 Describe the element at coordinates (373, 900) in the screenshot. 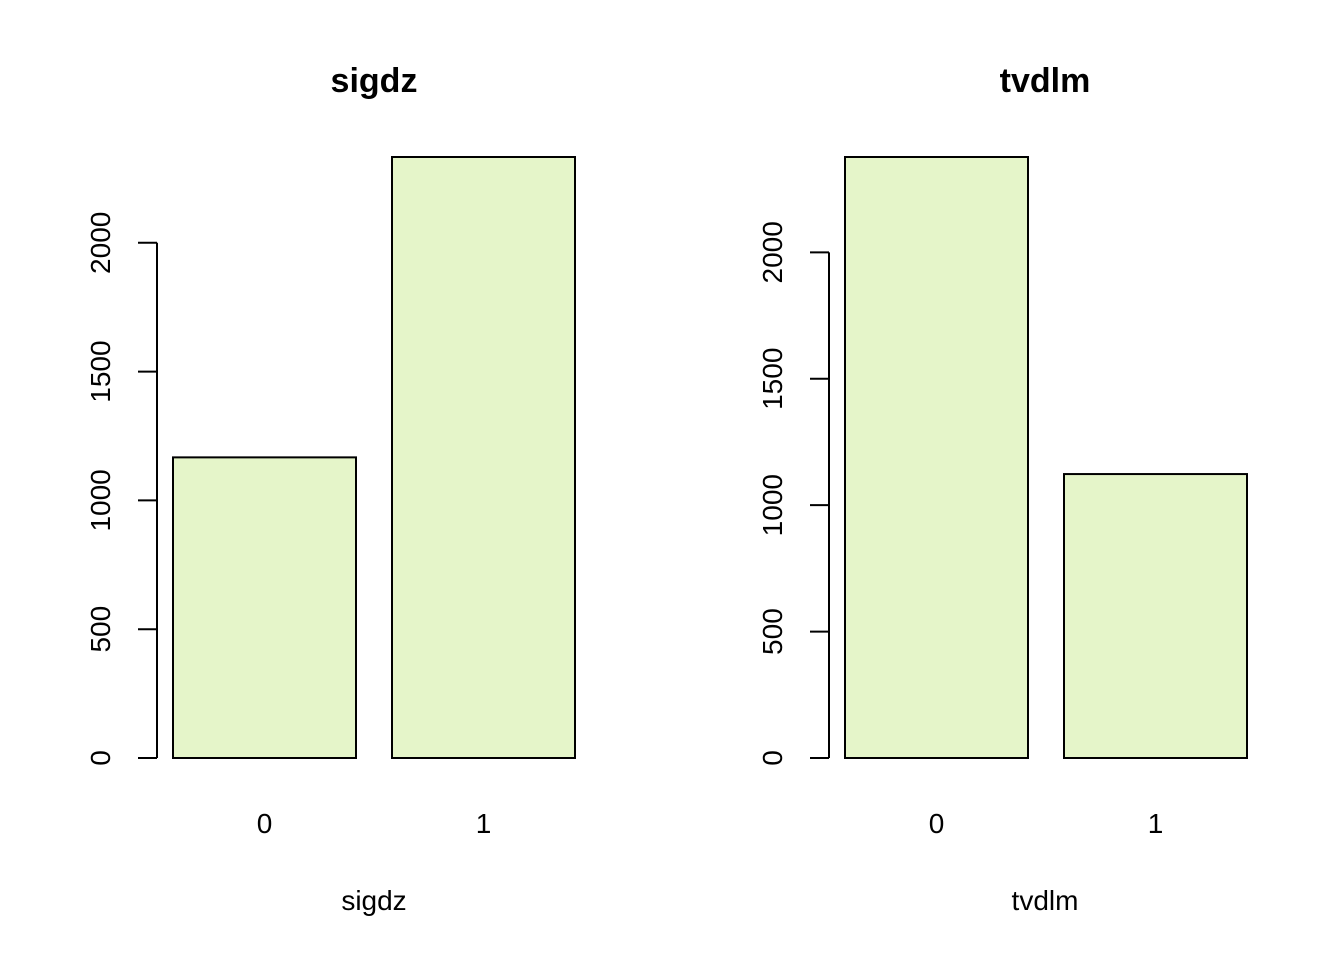

I see `x-axis-label: sigdz` at that location.